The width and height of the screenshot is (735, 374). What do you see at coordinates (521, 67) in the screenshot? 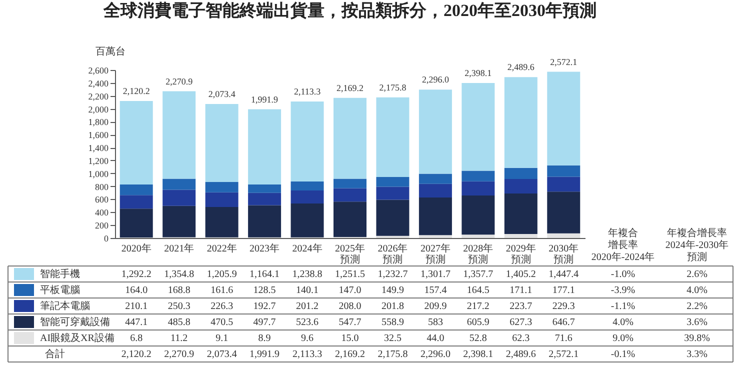
I see `total-label: 2,489.6` at bounding box center [521, 67].